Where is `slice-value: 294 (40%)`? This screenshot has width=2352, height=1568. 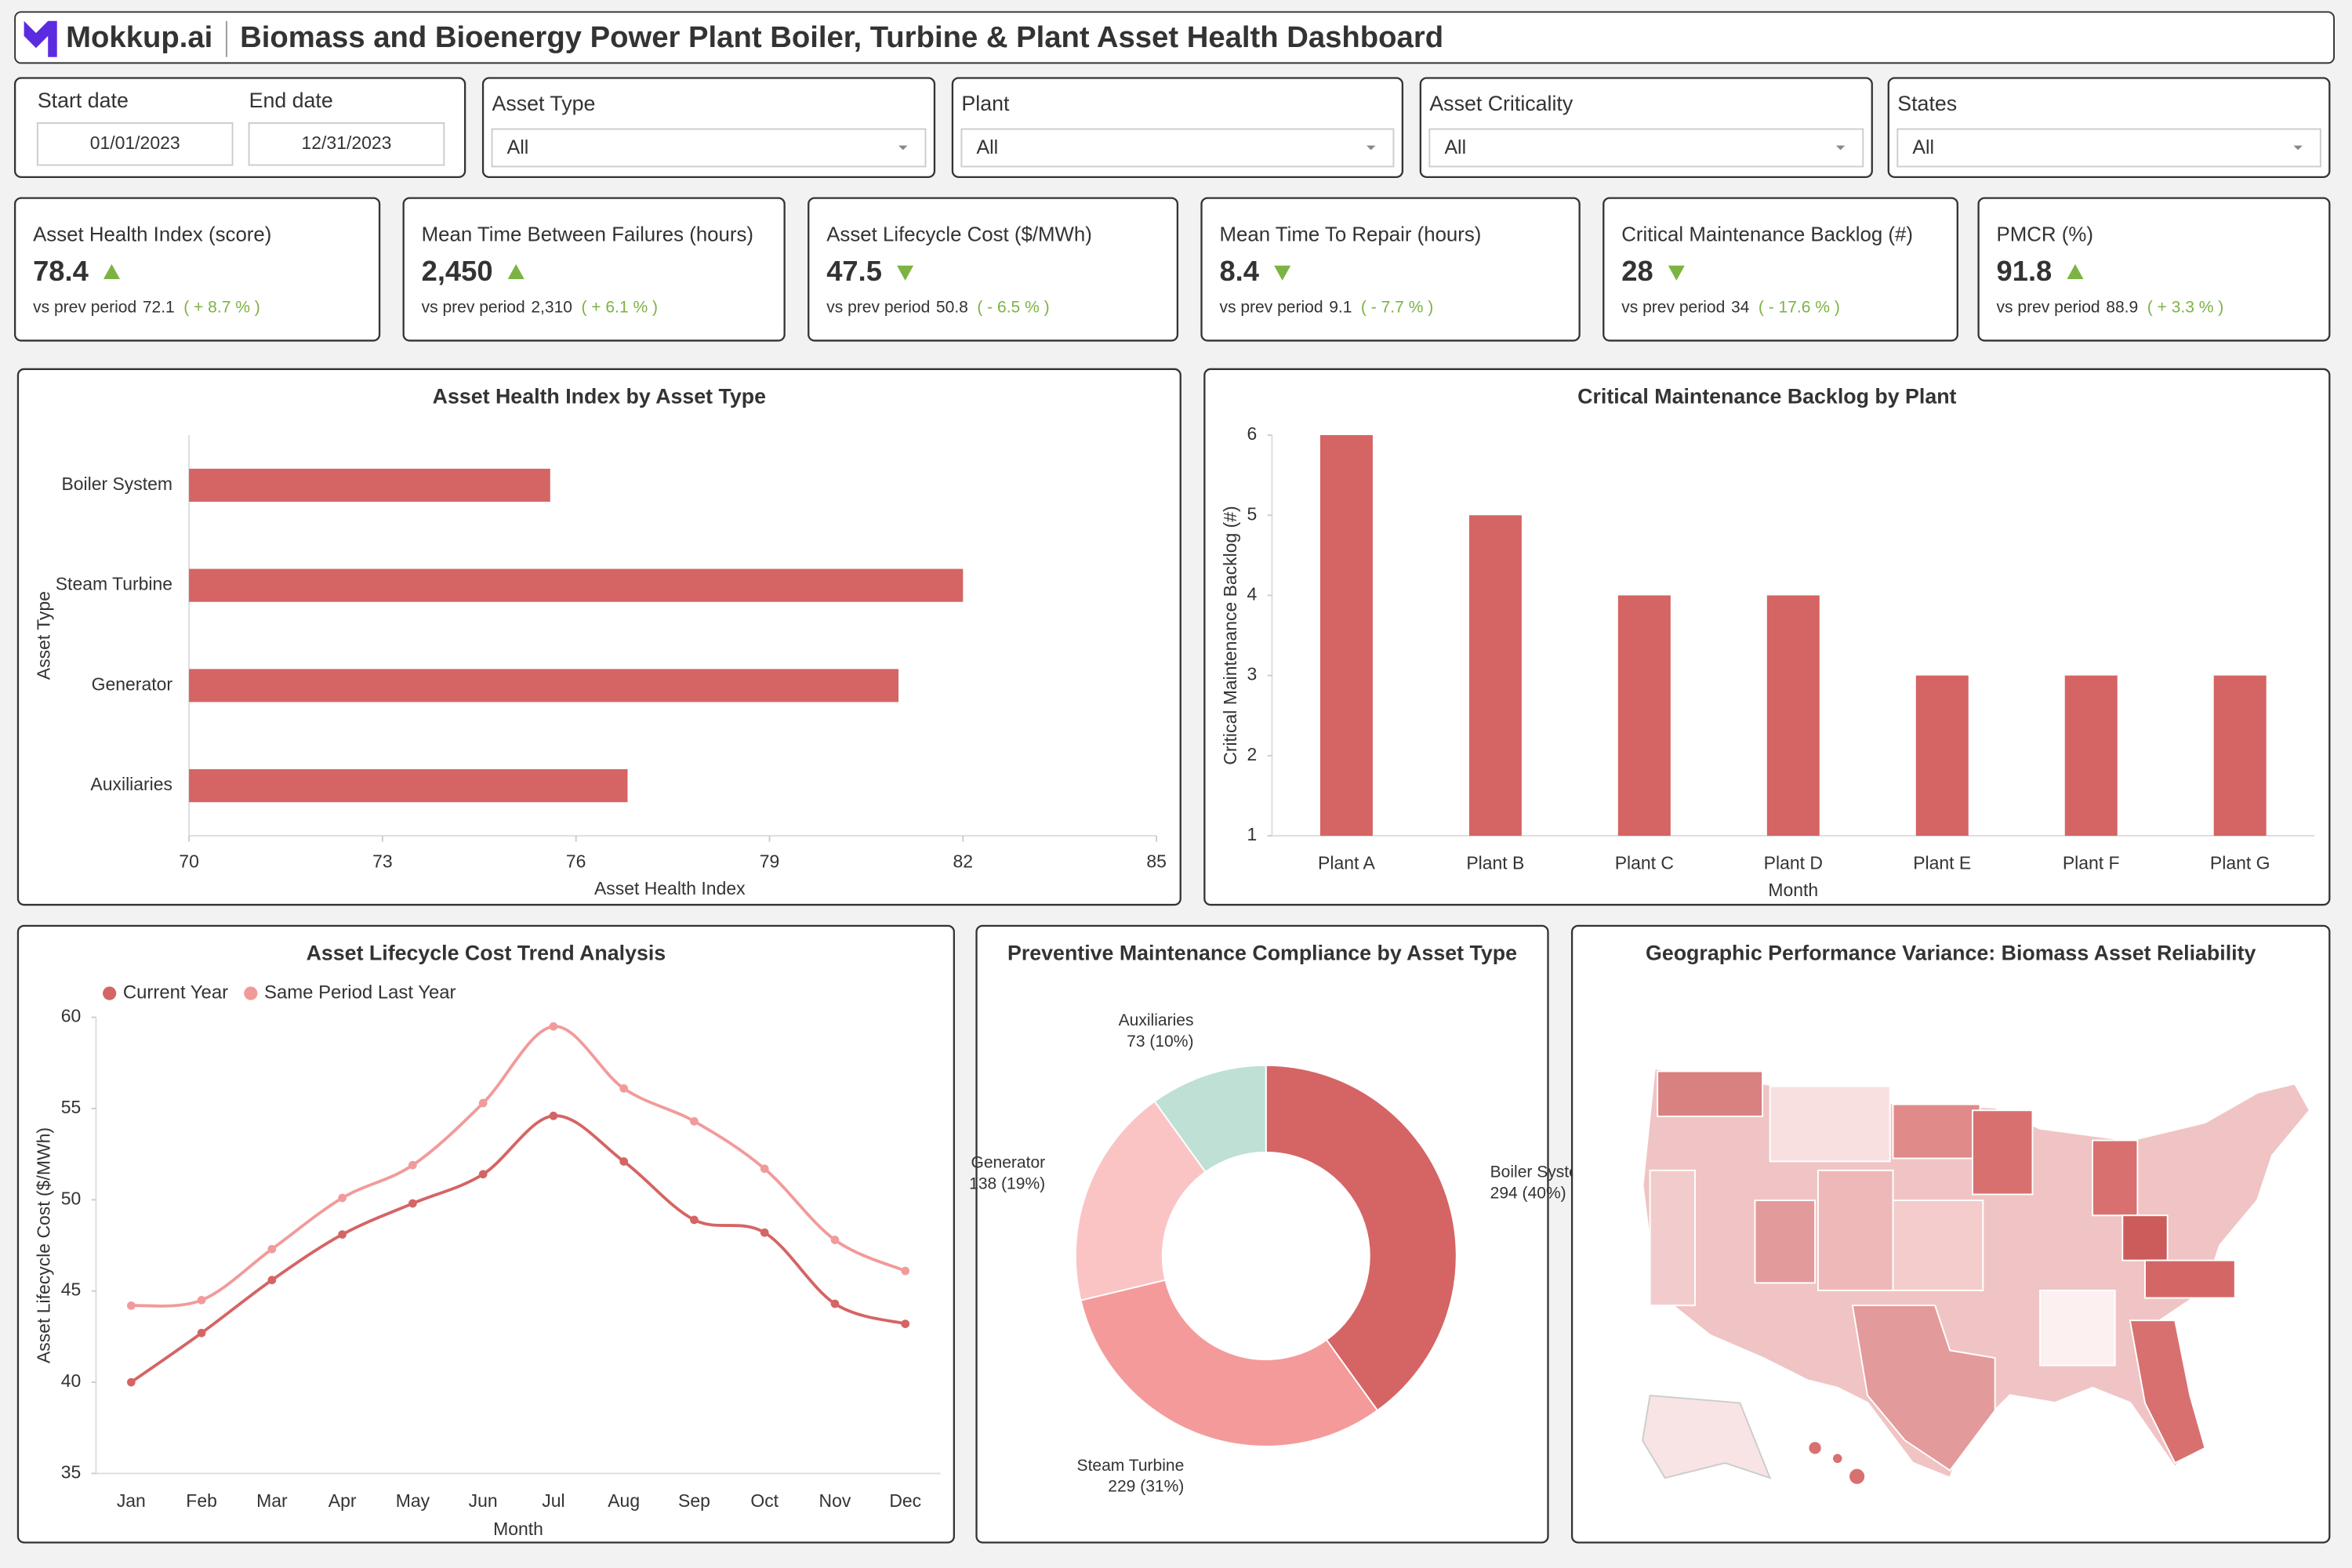 slice-value: 294 (40%) is located at coordinates (1528, 1194).